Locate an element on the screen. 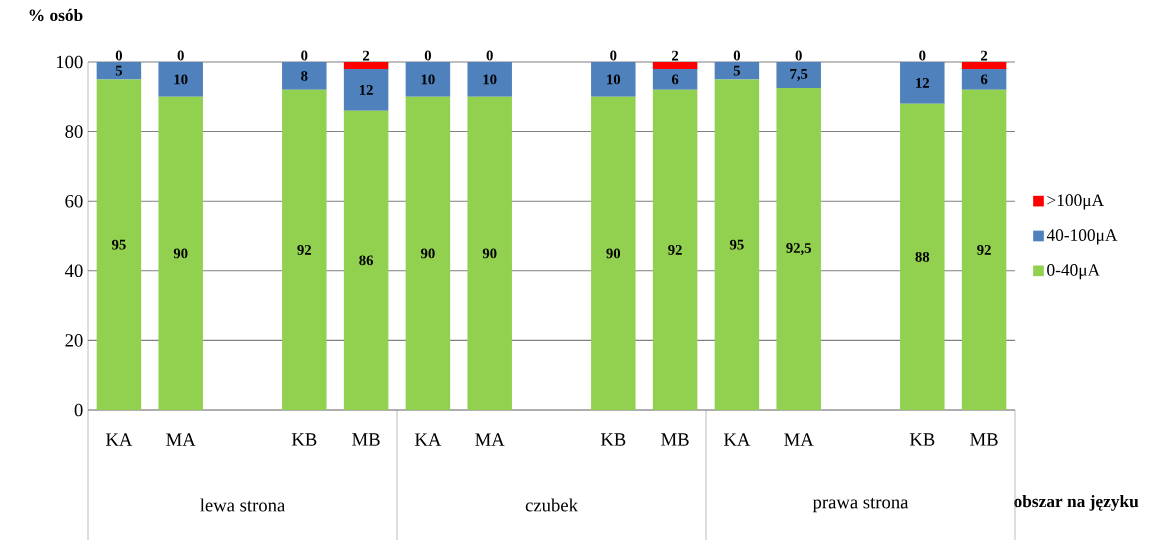 This screenshot has width=1168, height=545. y-tick-label: 20 is located at coordinates (74, 340).